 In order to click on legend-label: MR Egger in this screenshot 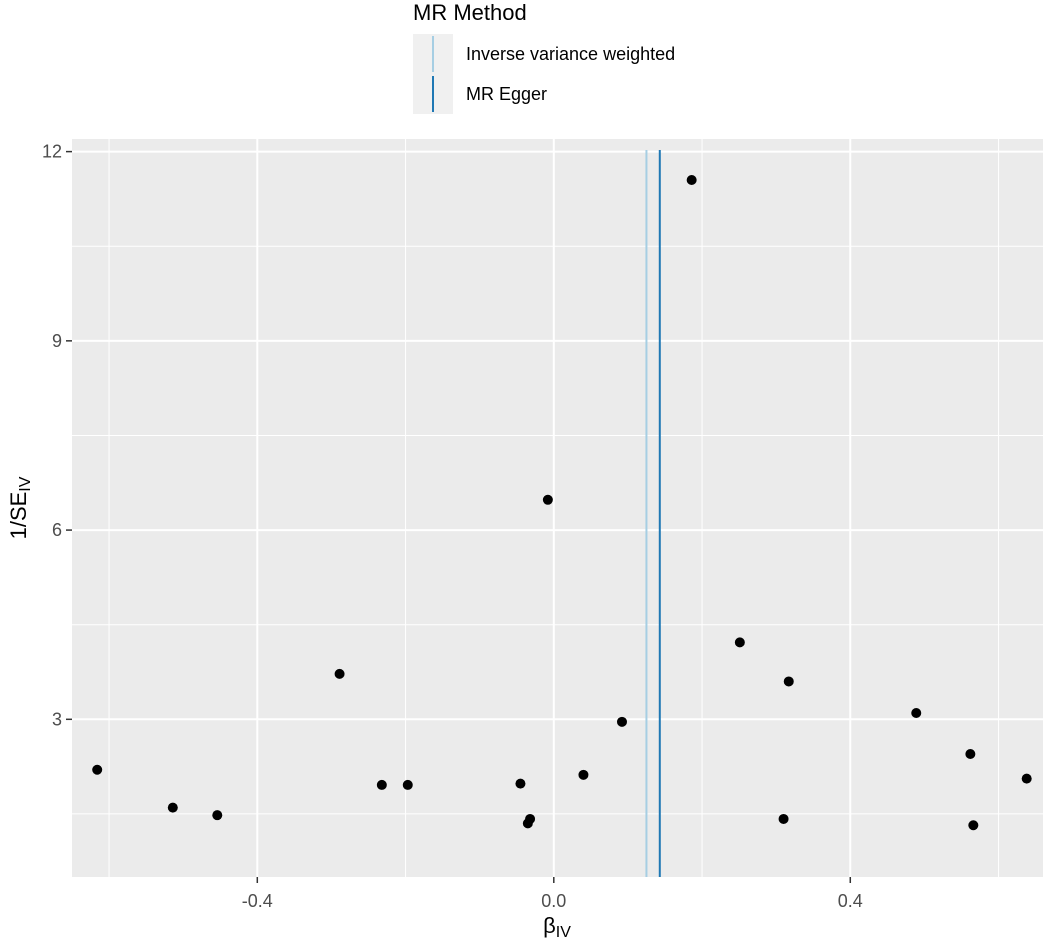, I will do `click(506, 94)`.